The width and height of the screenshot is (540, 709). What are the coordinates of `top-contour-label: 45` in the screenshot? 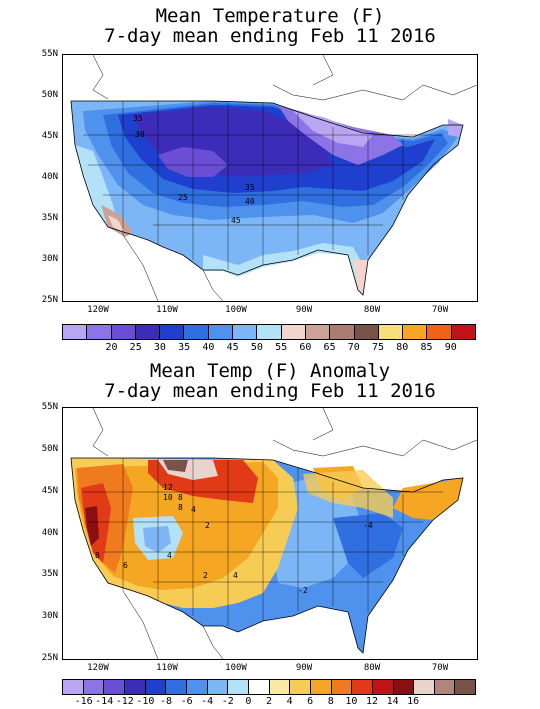 It's located at (236, 220).